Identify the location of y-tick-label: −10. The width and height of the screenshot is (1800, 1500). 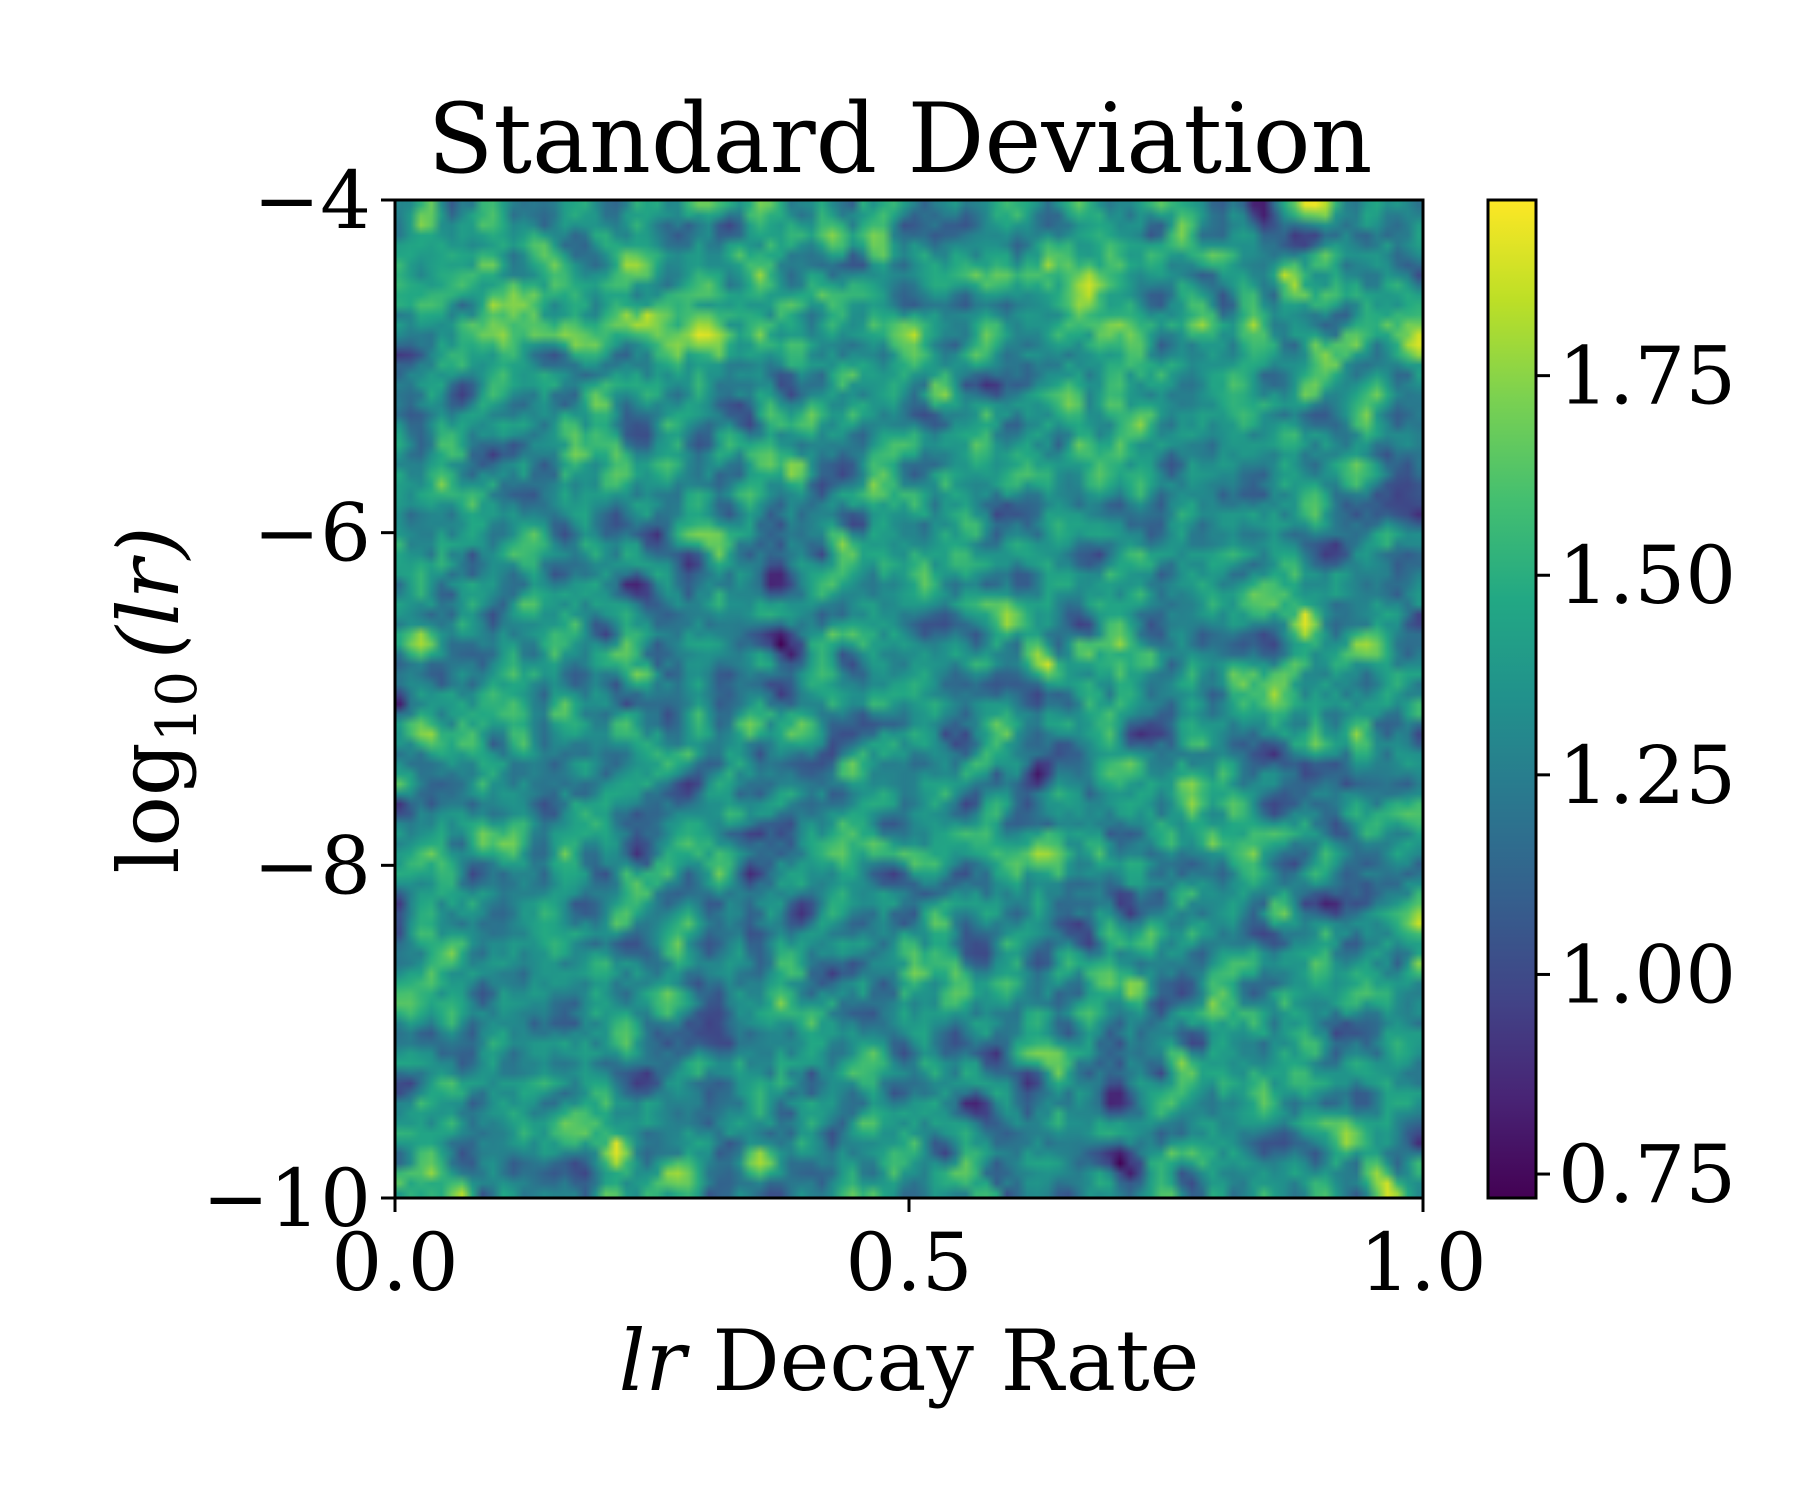
(286, 1198).